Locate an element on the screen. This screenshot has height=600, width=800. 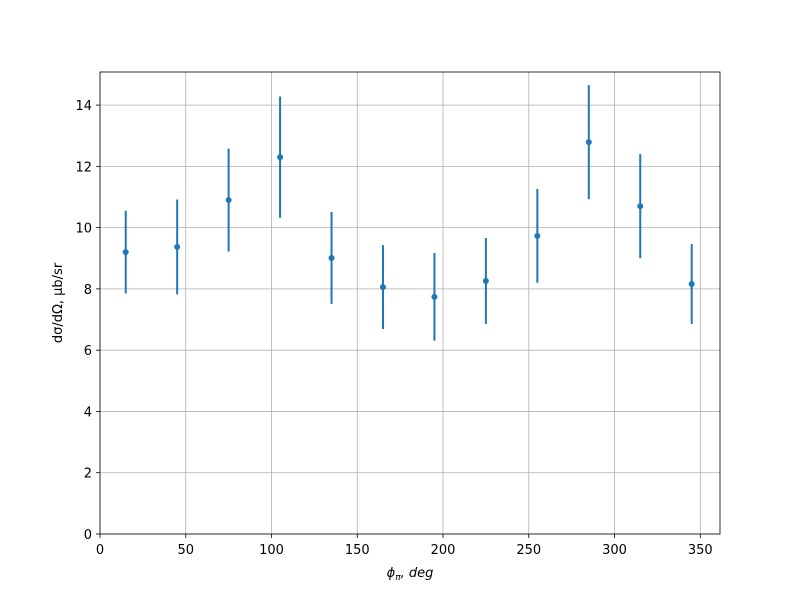
y-tick-label: 6 is located at coordinates (88, 351).